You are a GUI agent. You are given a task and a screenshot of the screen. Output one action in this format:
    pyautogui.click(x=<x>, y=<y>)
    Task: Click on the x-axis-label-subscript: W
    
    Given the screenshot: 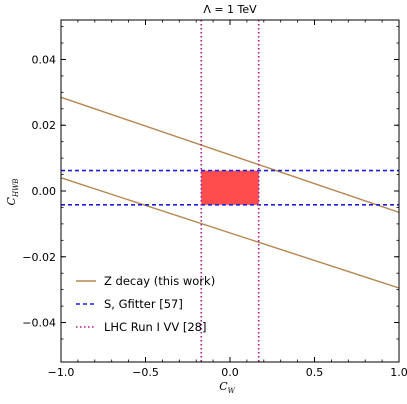 What is the action you would take?
    pyautogui.click(x=232, y=391)
    